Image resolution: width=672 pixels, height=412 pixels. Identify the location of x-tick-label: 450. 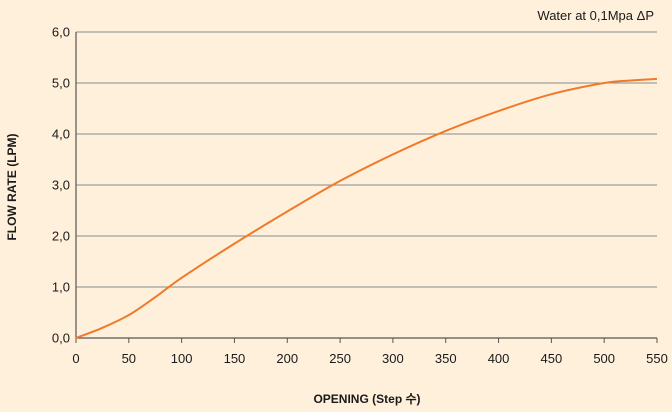
(552, 358).